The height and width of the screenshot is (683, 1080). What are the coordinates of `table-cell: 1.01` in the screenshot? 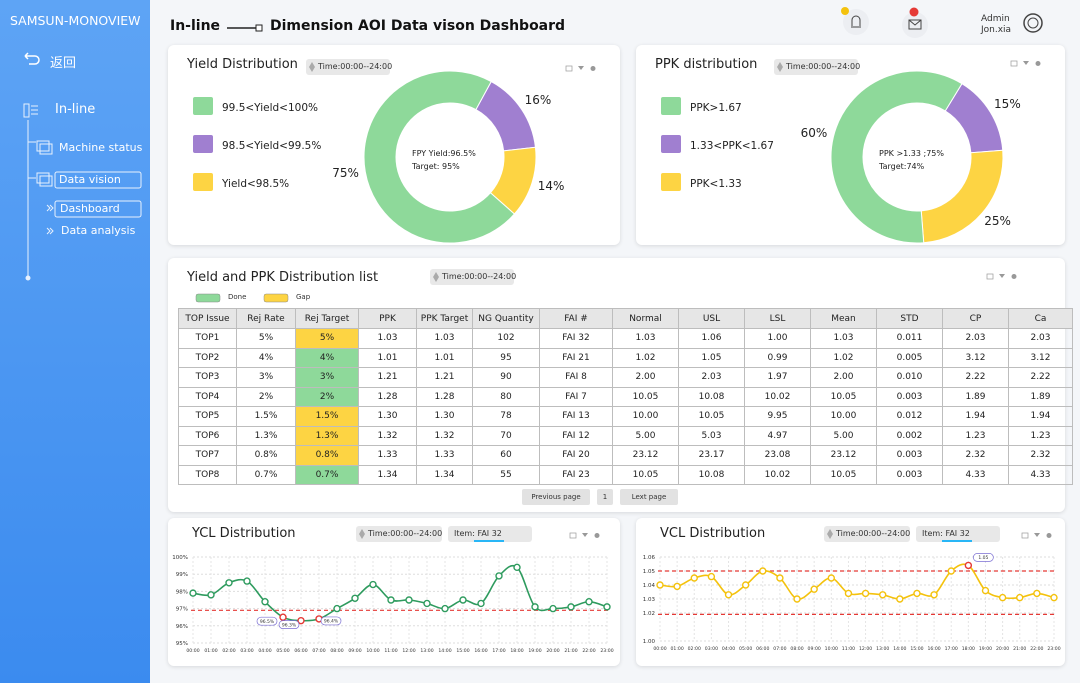 It's located at (444, 357).